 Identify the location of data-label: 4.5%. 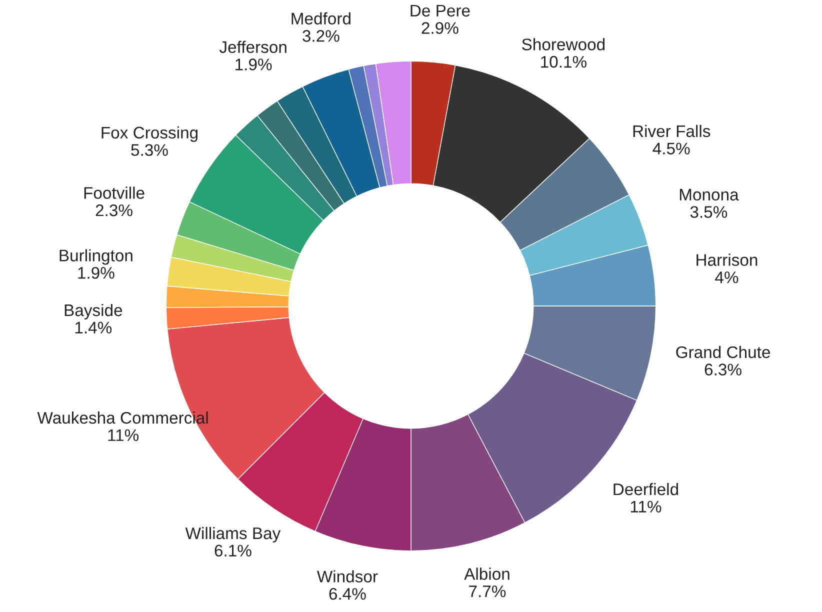
(671, 148).